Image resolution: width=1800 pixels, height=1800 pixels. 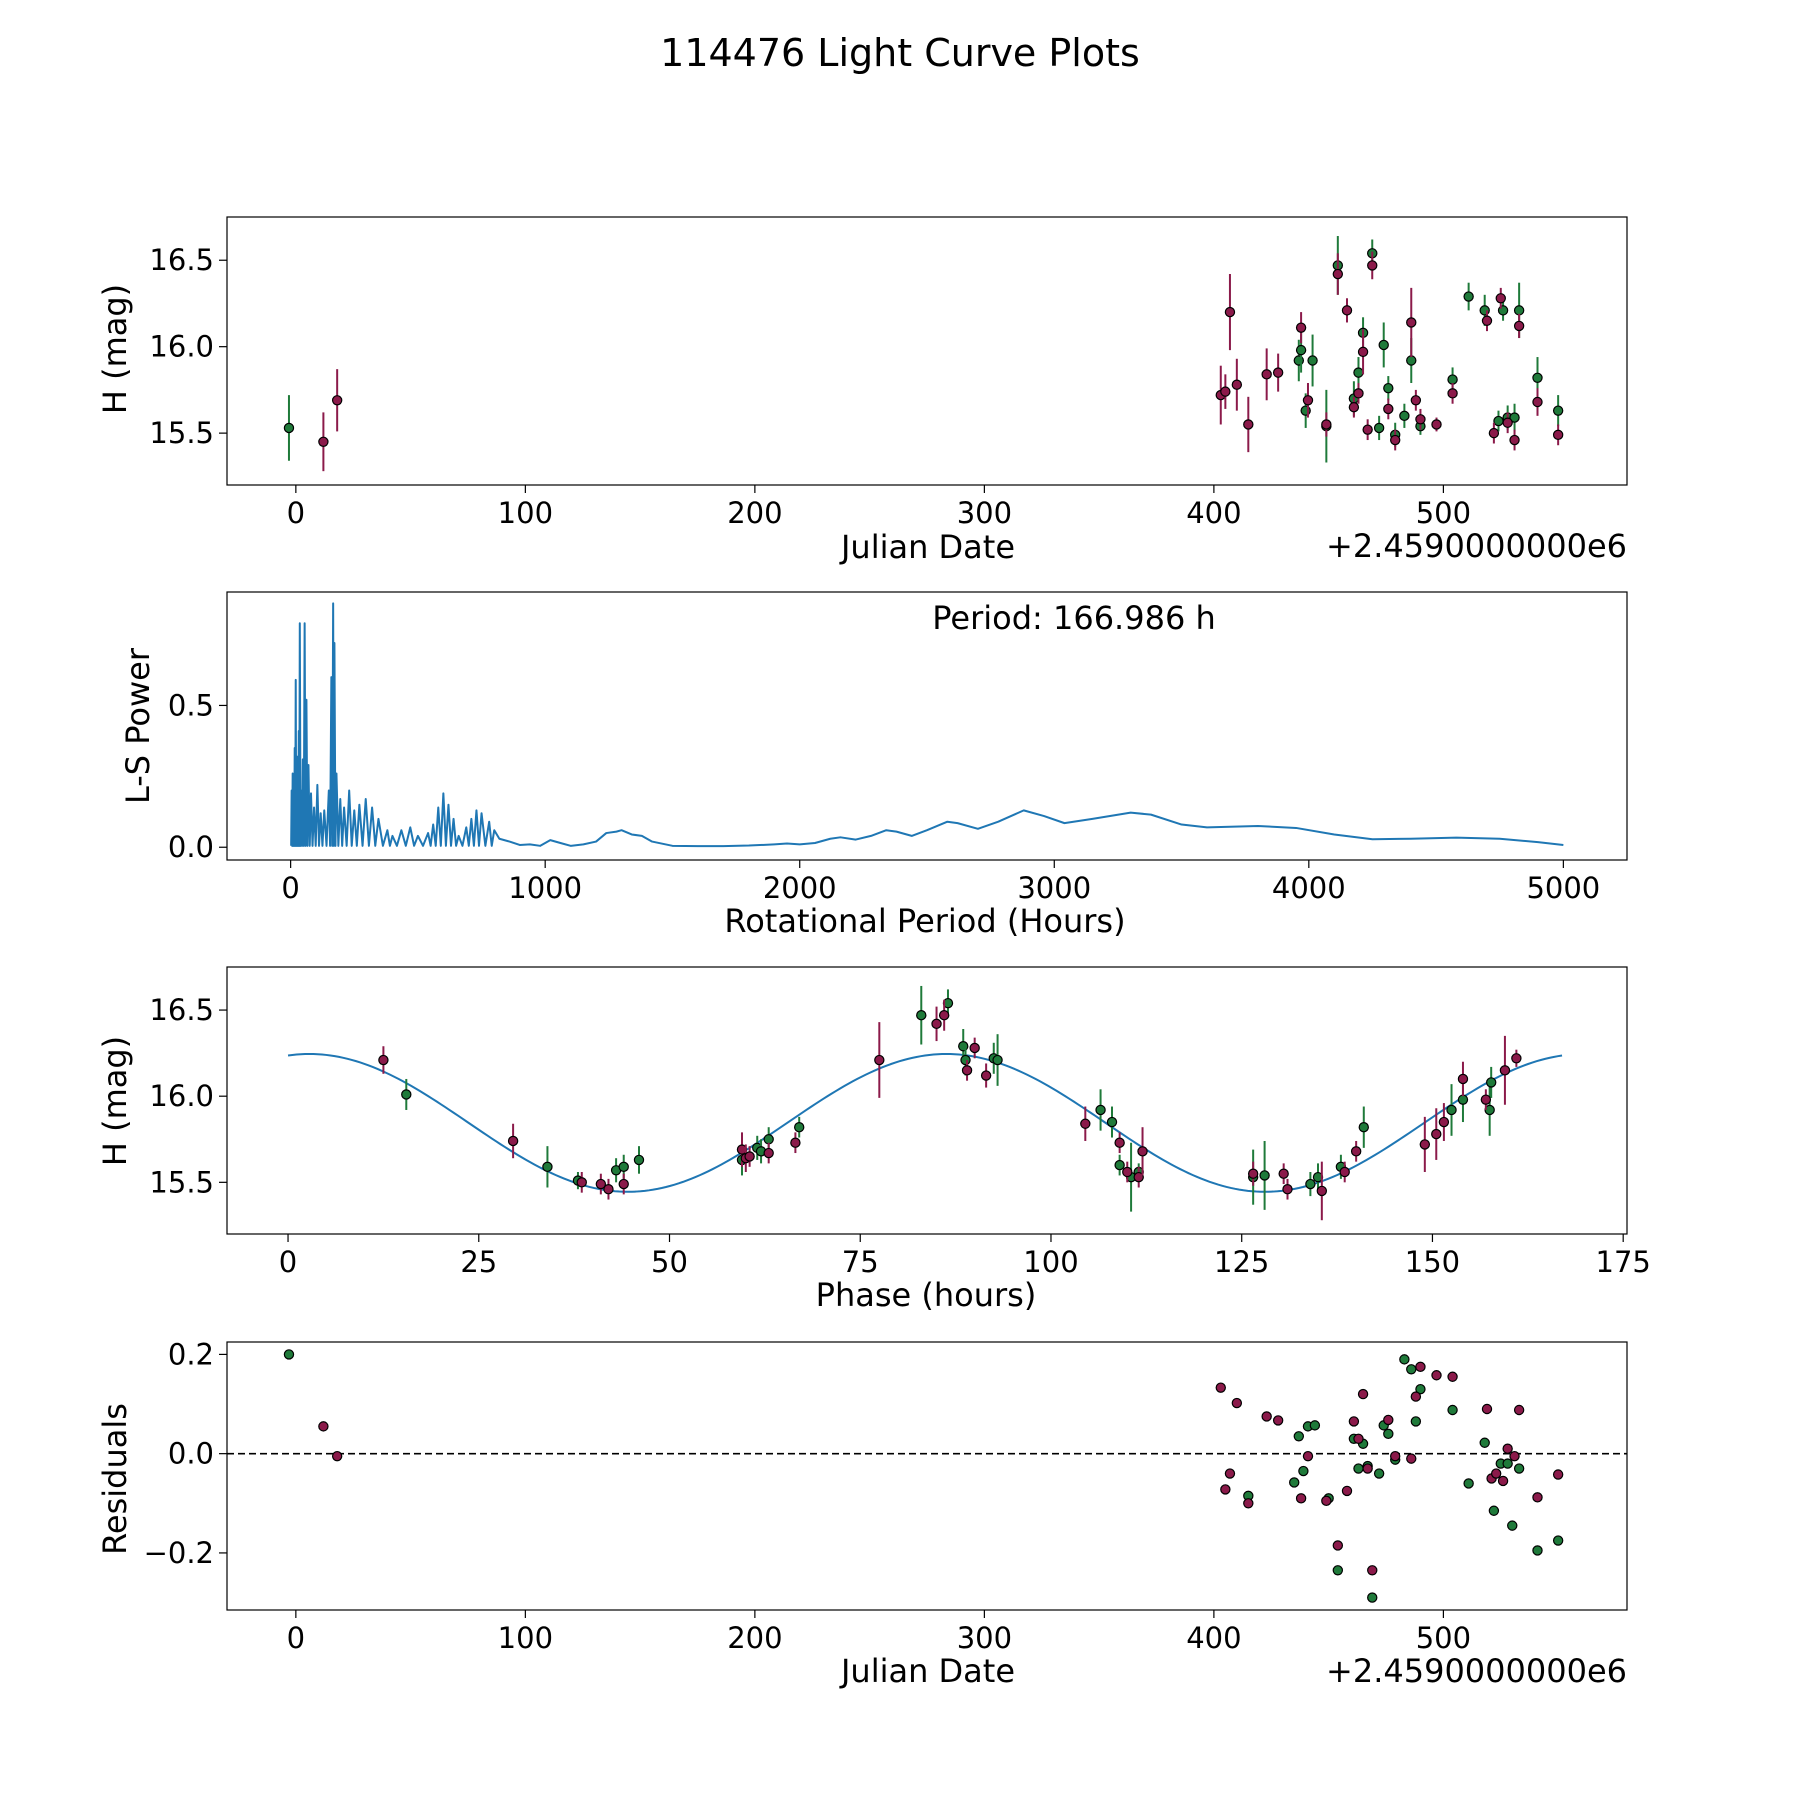 What do you see at coordinates (1476, 546) in the screenshot?
I see `light-curve-offset-text: +2.4590000000e6` at bounding box center [1476, 546].